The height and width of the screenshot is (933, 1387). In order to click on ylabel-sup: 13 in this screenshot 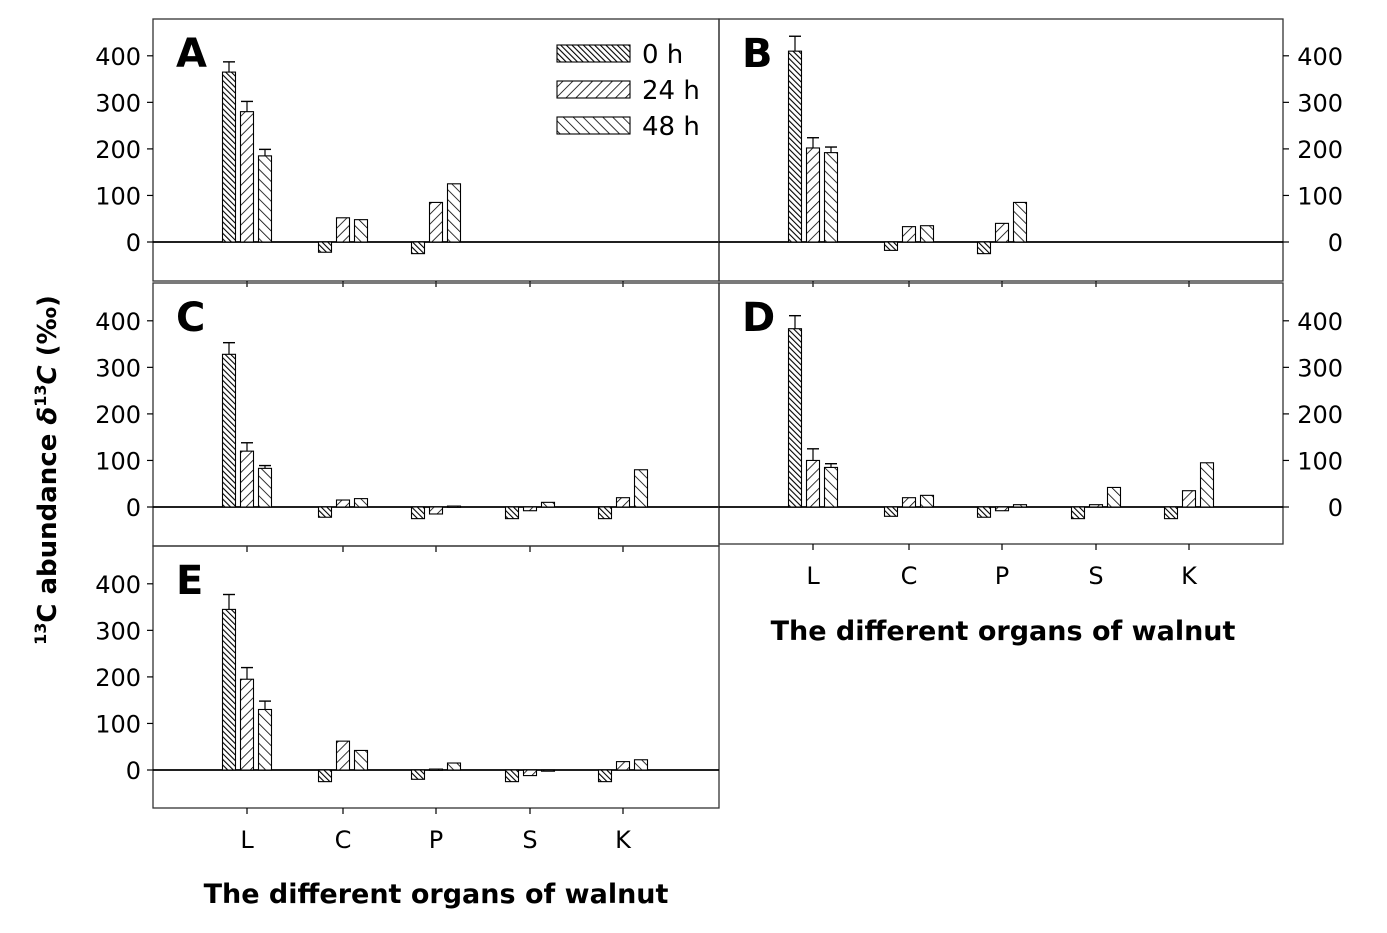, I will do `click(40, 634)`.